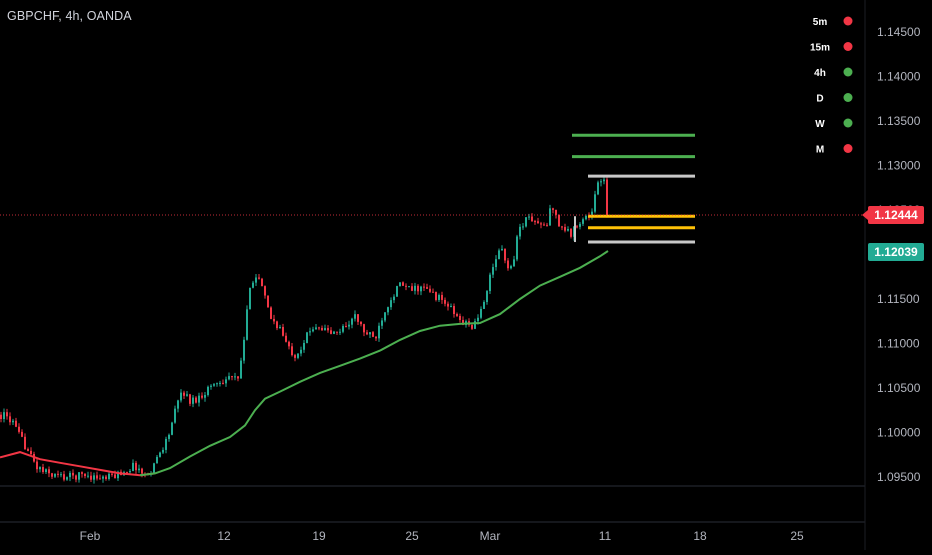 The width and height of the screenshot is (932, 555). Describe the element at coordinates (899, 166) in the screenshot. I see `y-tick-label: 1.13000` at that location.